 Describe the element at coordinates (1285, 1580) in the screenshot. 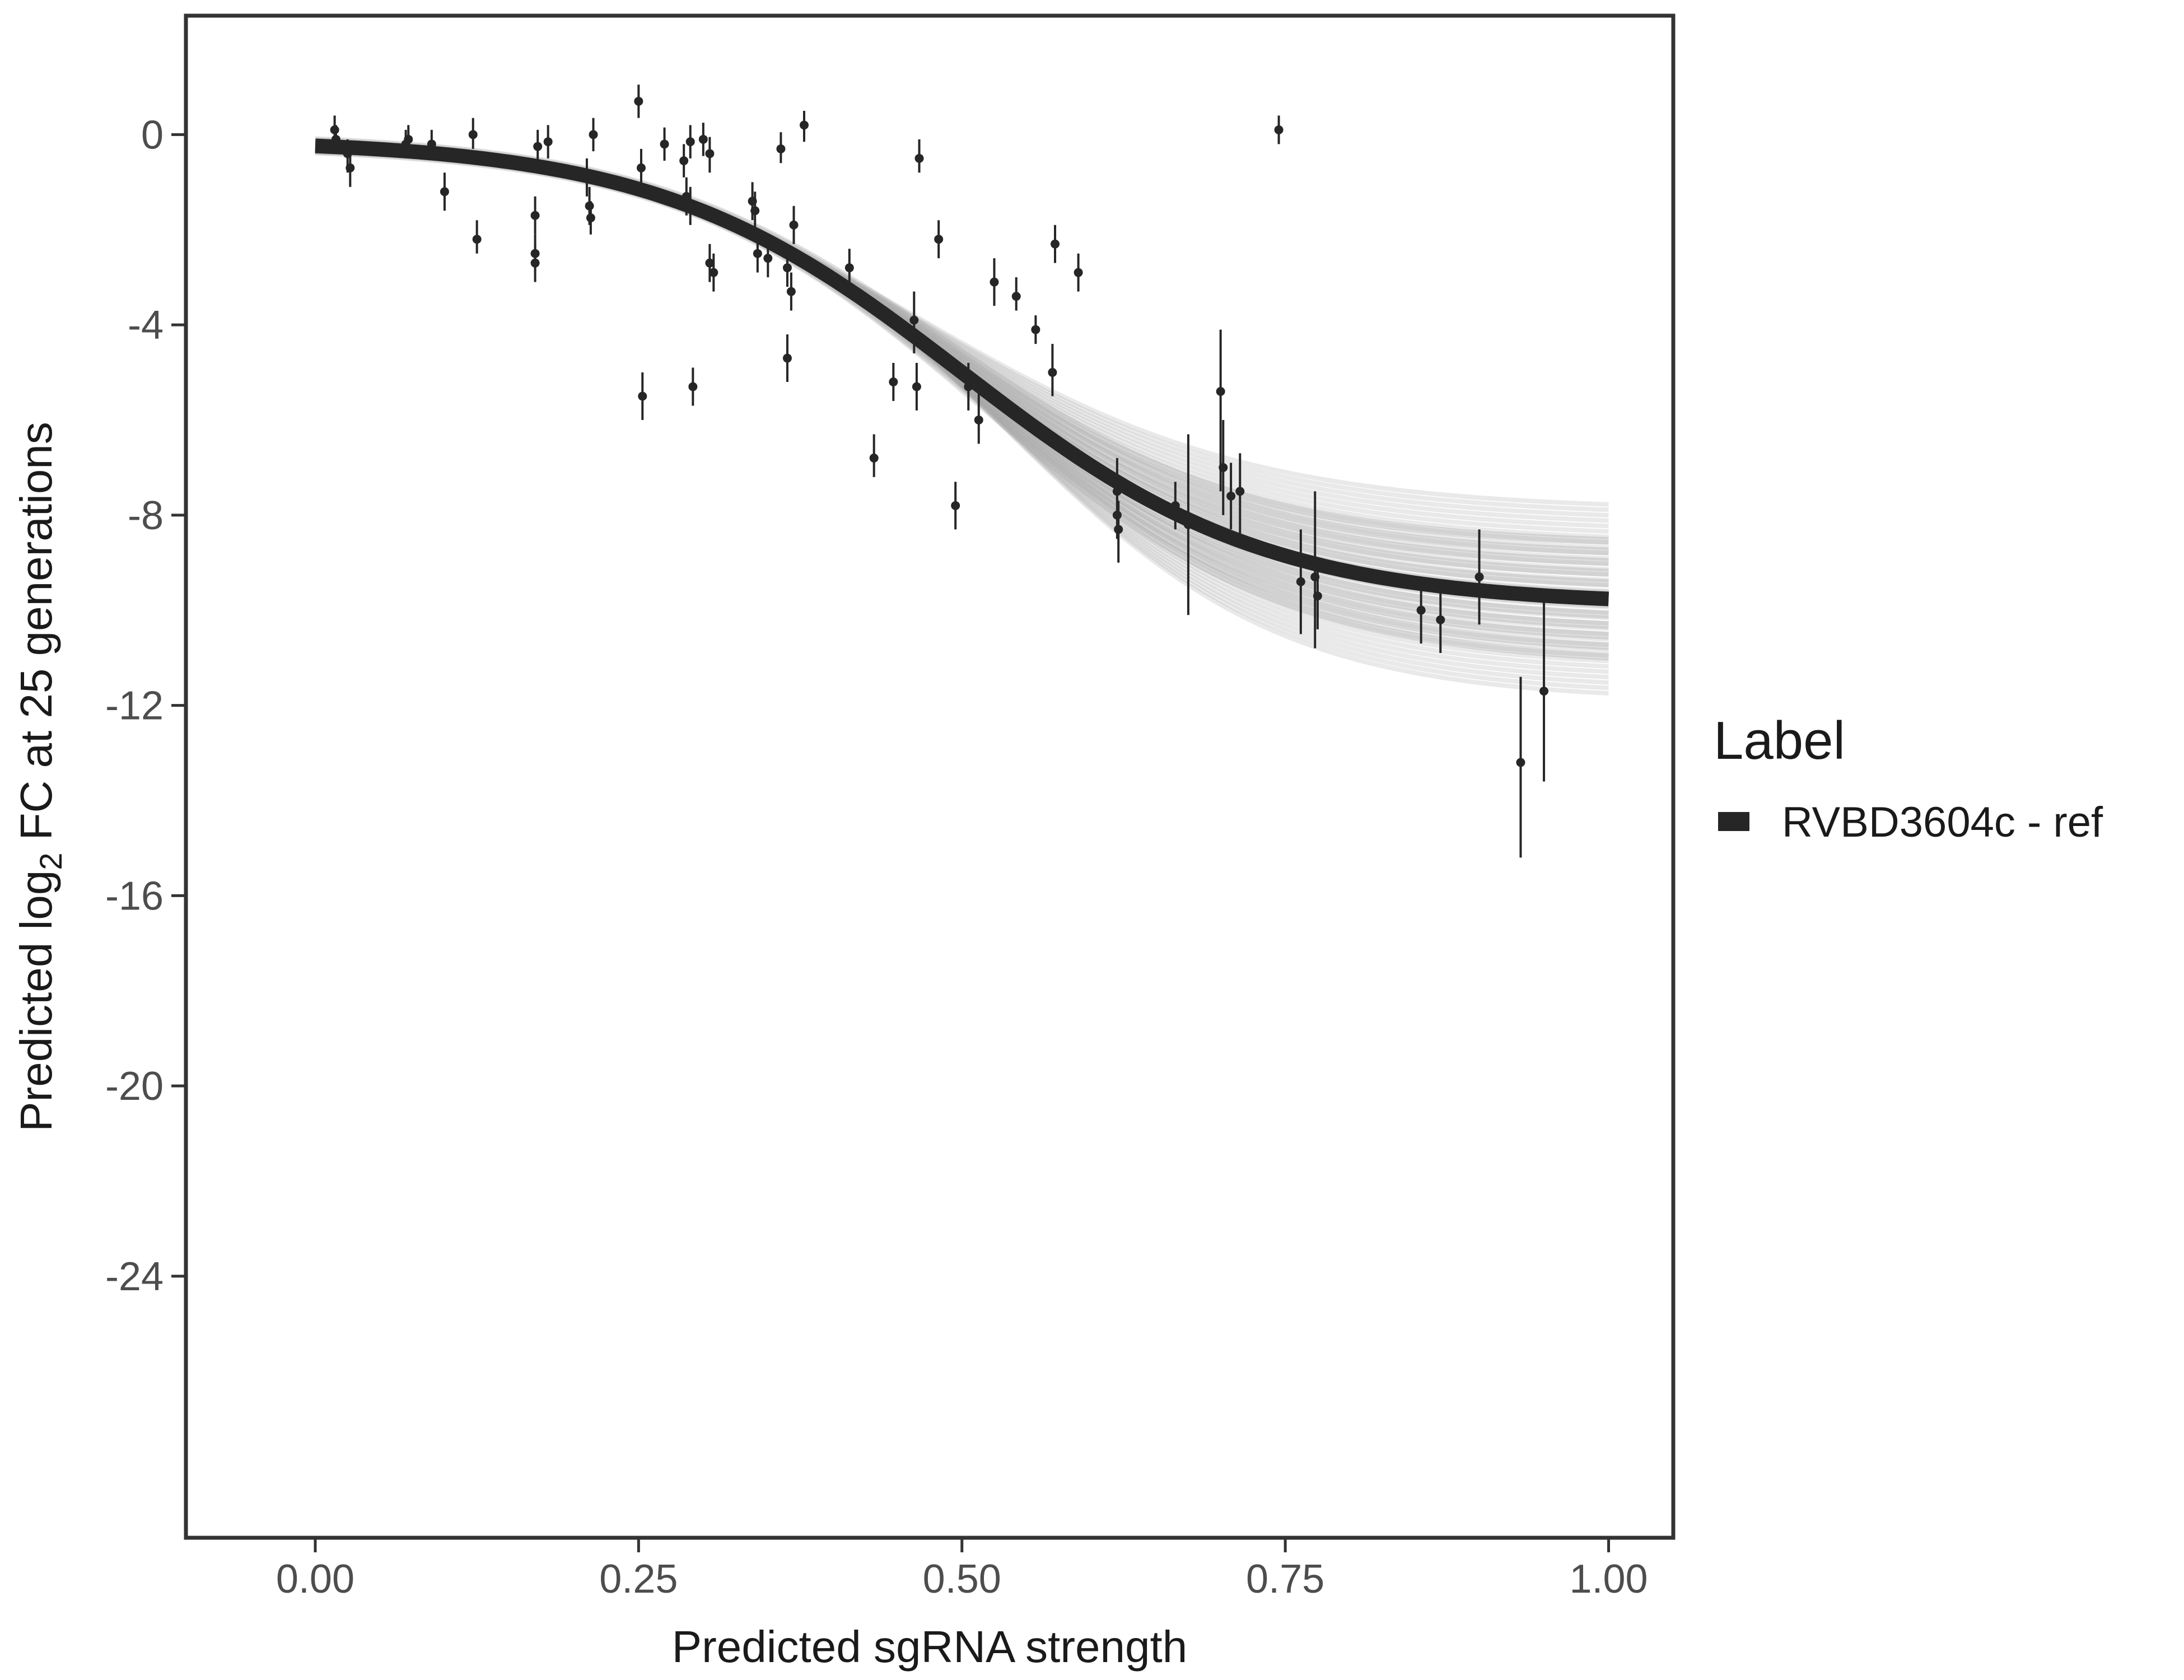

I see `x-tick-label: 0.75` at that location.